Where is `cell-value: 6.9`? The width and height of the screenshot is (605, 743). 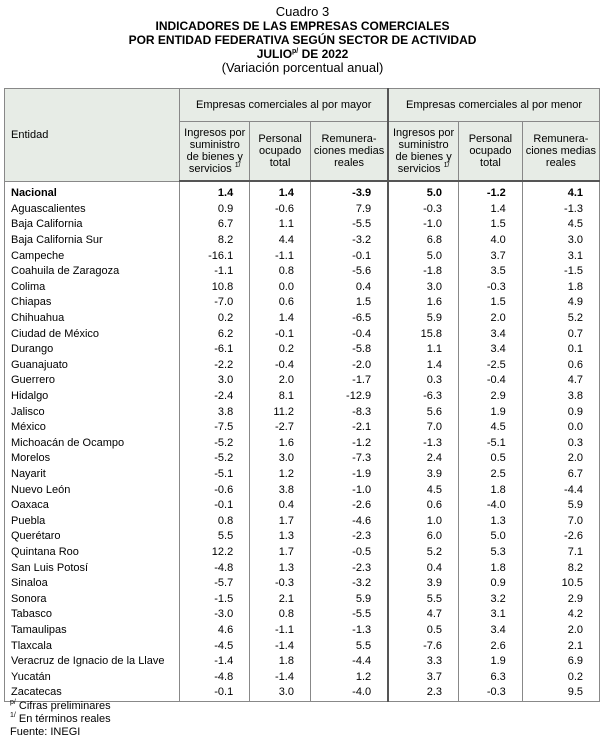
cell-value: 6.9 is located at coordinates (561, 661).